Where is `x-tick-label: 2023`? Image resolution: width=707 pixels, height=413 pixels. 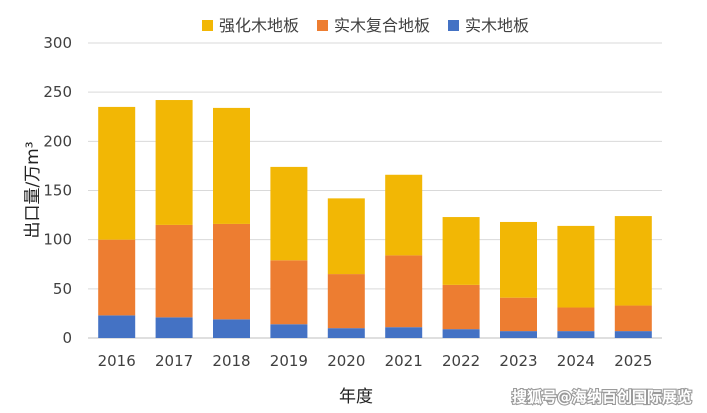 x-tick-label: 2023 is located at coordinates (518, 361).